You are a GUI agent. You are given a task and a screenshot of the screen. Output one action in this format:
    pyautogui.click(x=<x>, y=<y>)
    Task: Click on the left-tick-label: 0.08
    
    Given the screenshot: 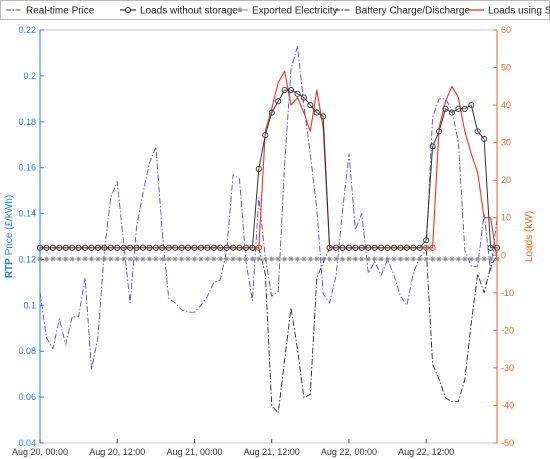 What is the action you would take?
    pyautogui.click(x=27, y=351)
    